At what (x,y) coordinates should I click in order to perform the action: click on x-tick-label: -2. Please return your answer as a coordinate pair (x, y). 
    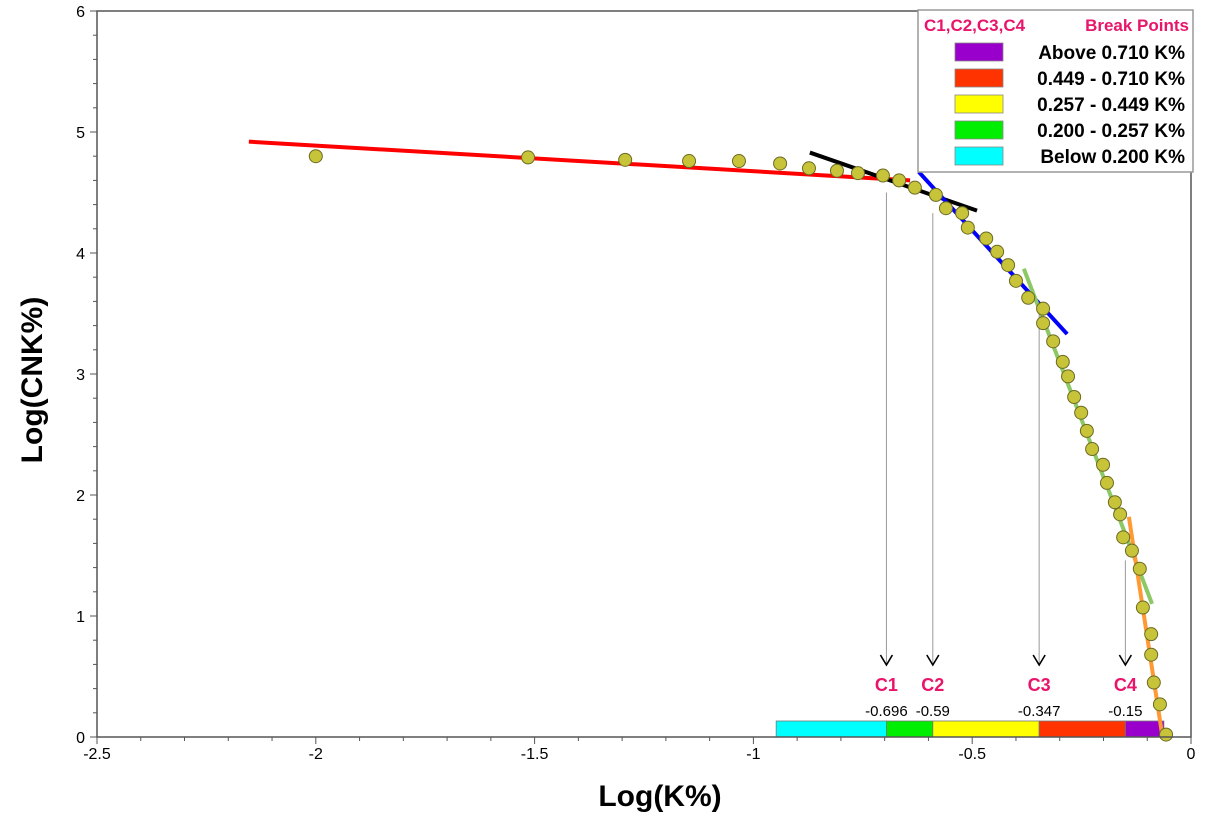
    Looking at the image, I should click on (316, 754).